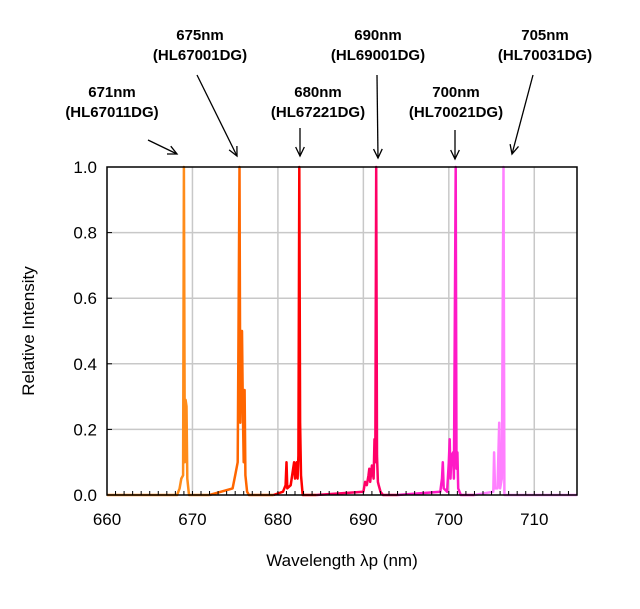  Describe the element at coordinates (341, 560) in the screenshot. I see `x-axis-label: Wavelength λp (nm)` at that location.